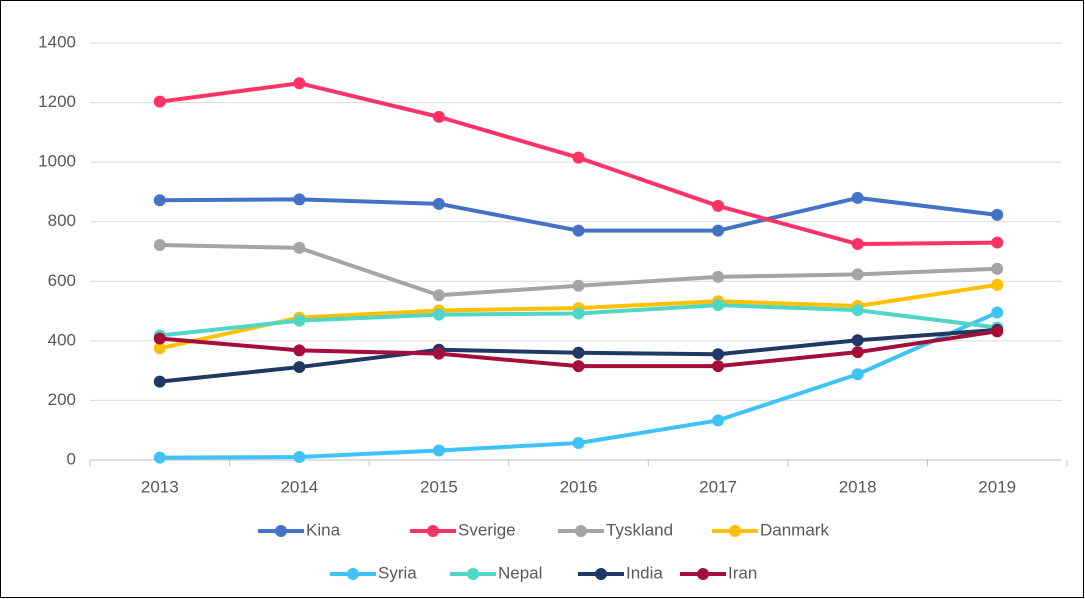  Describe the element at coordinates (57, 101) in the screenshot. I see `y-tick-label: 1200` at that location.